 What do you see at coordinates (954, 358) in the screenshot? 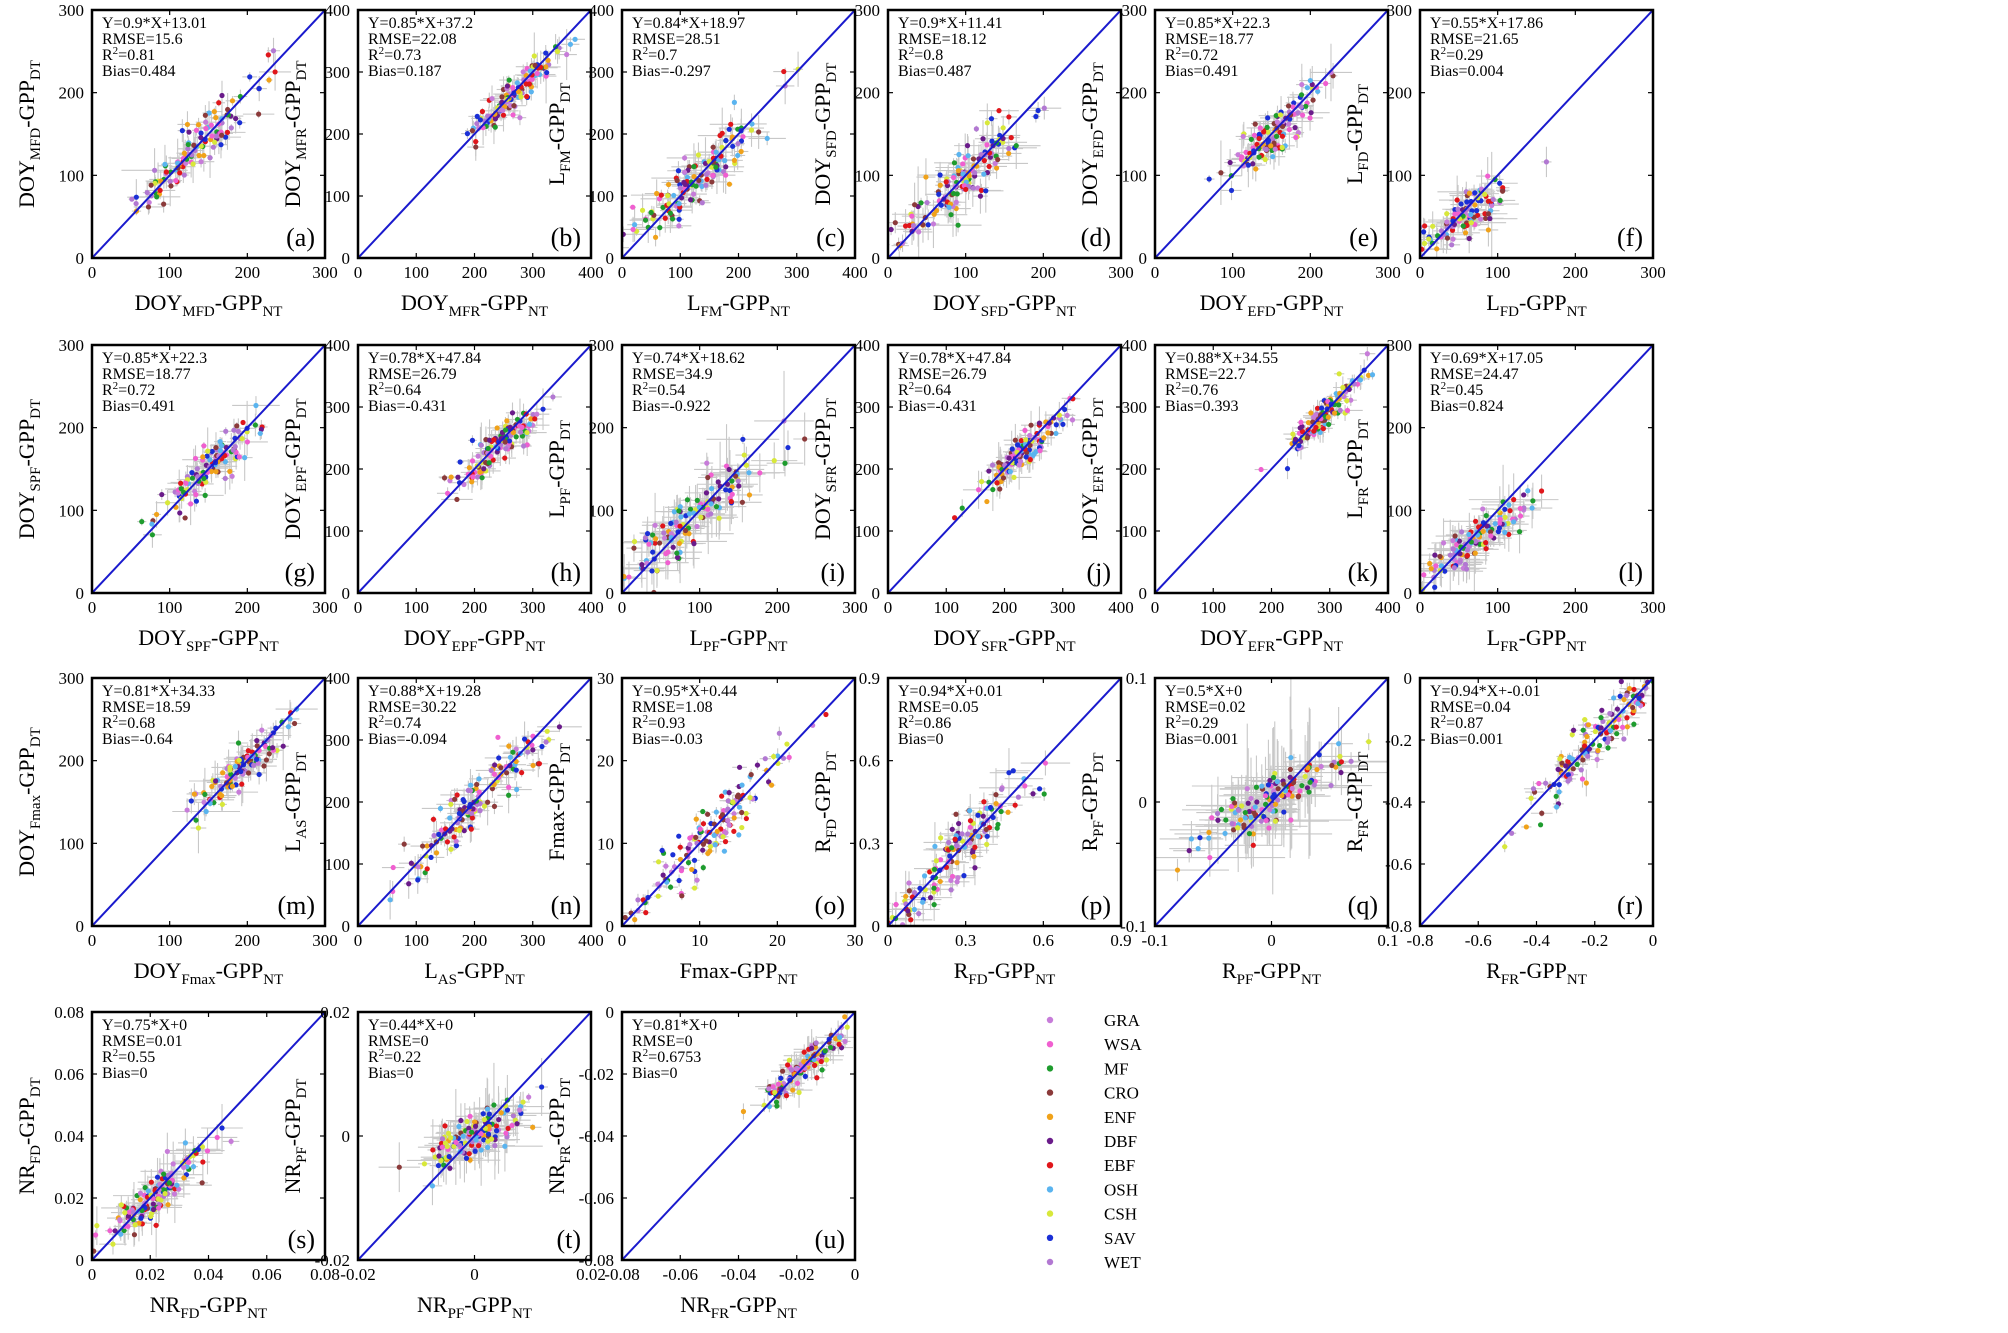
I see `stats-line: Y=0.78*X+47.84` at bounding box center [954, 358].